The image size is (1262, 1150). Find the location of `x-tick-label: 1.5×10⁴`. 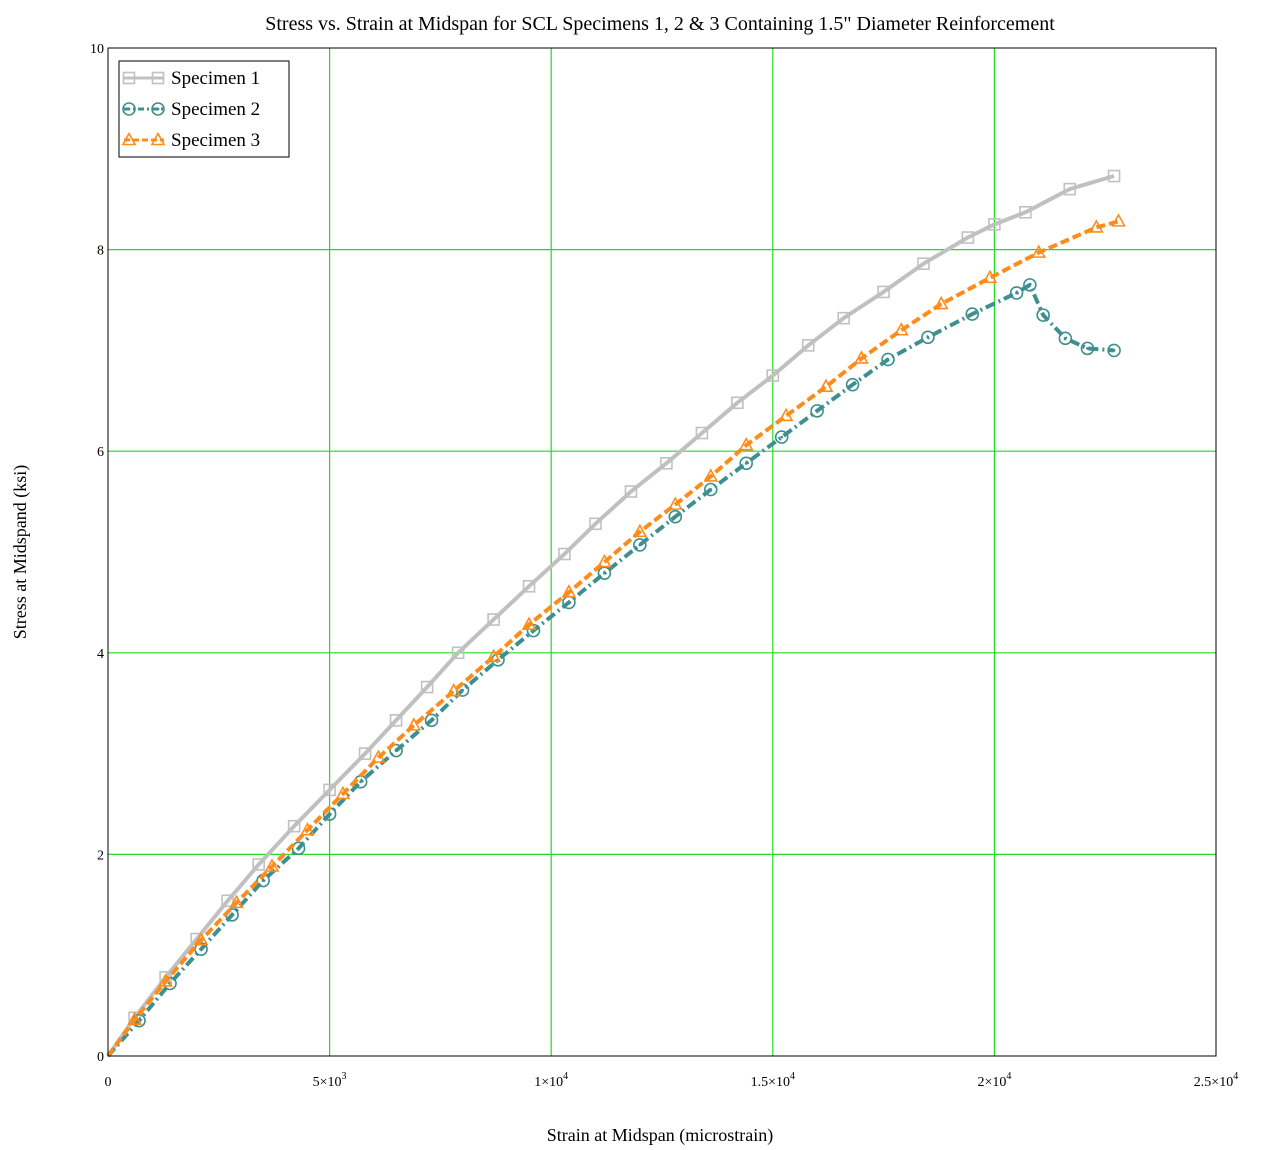

x-tick-label: 1.5×10⁴ is located at coordinates (773, 1080).